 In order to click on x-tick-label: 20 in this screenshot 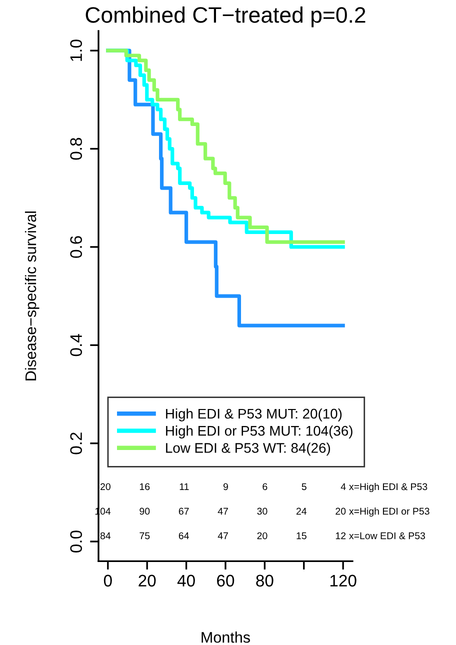, I will do `click(147, 580)`.